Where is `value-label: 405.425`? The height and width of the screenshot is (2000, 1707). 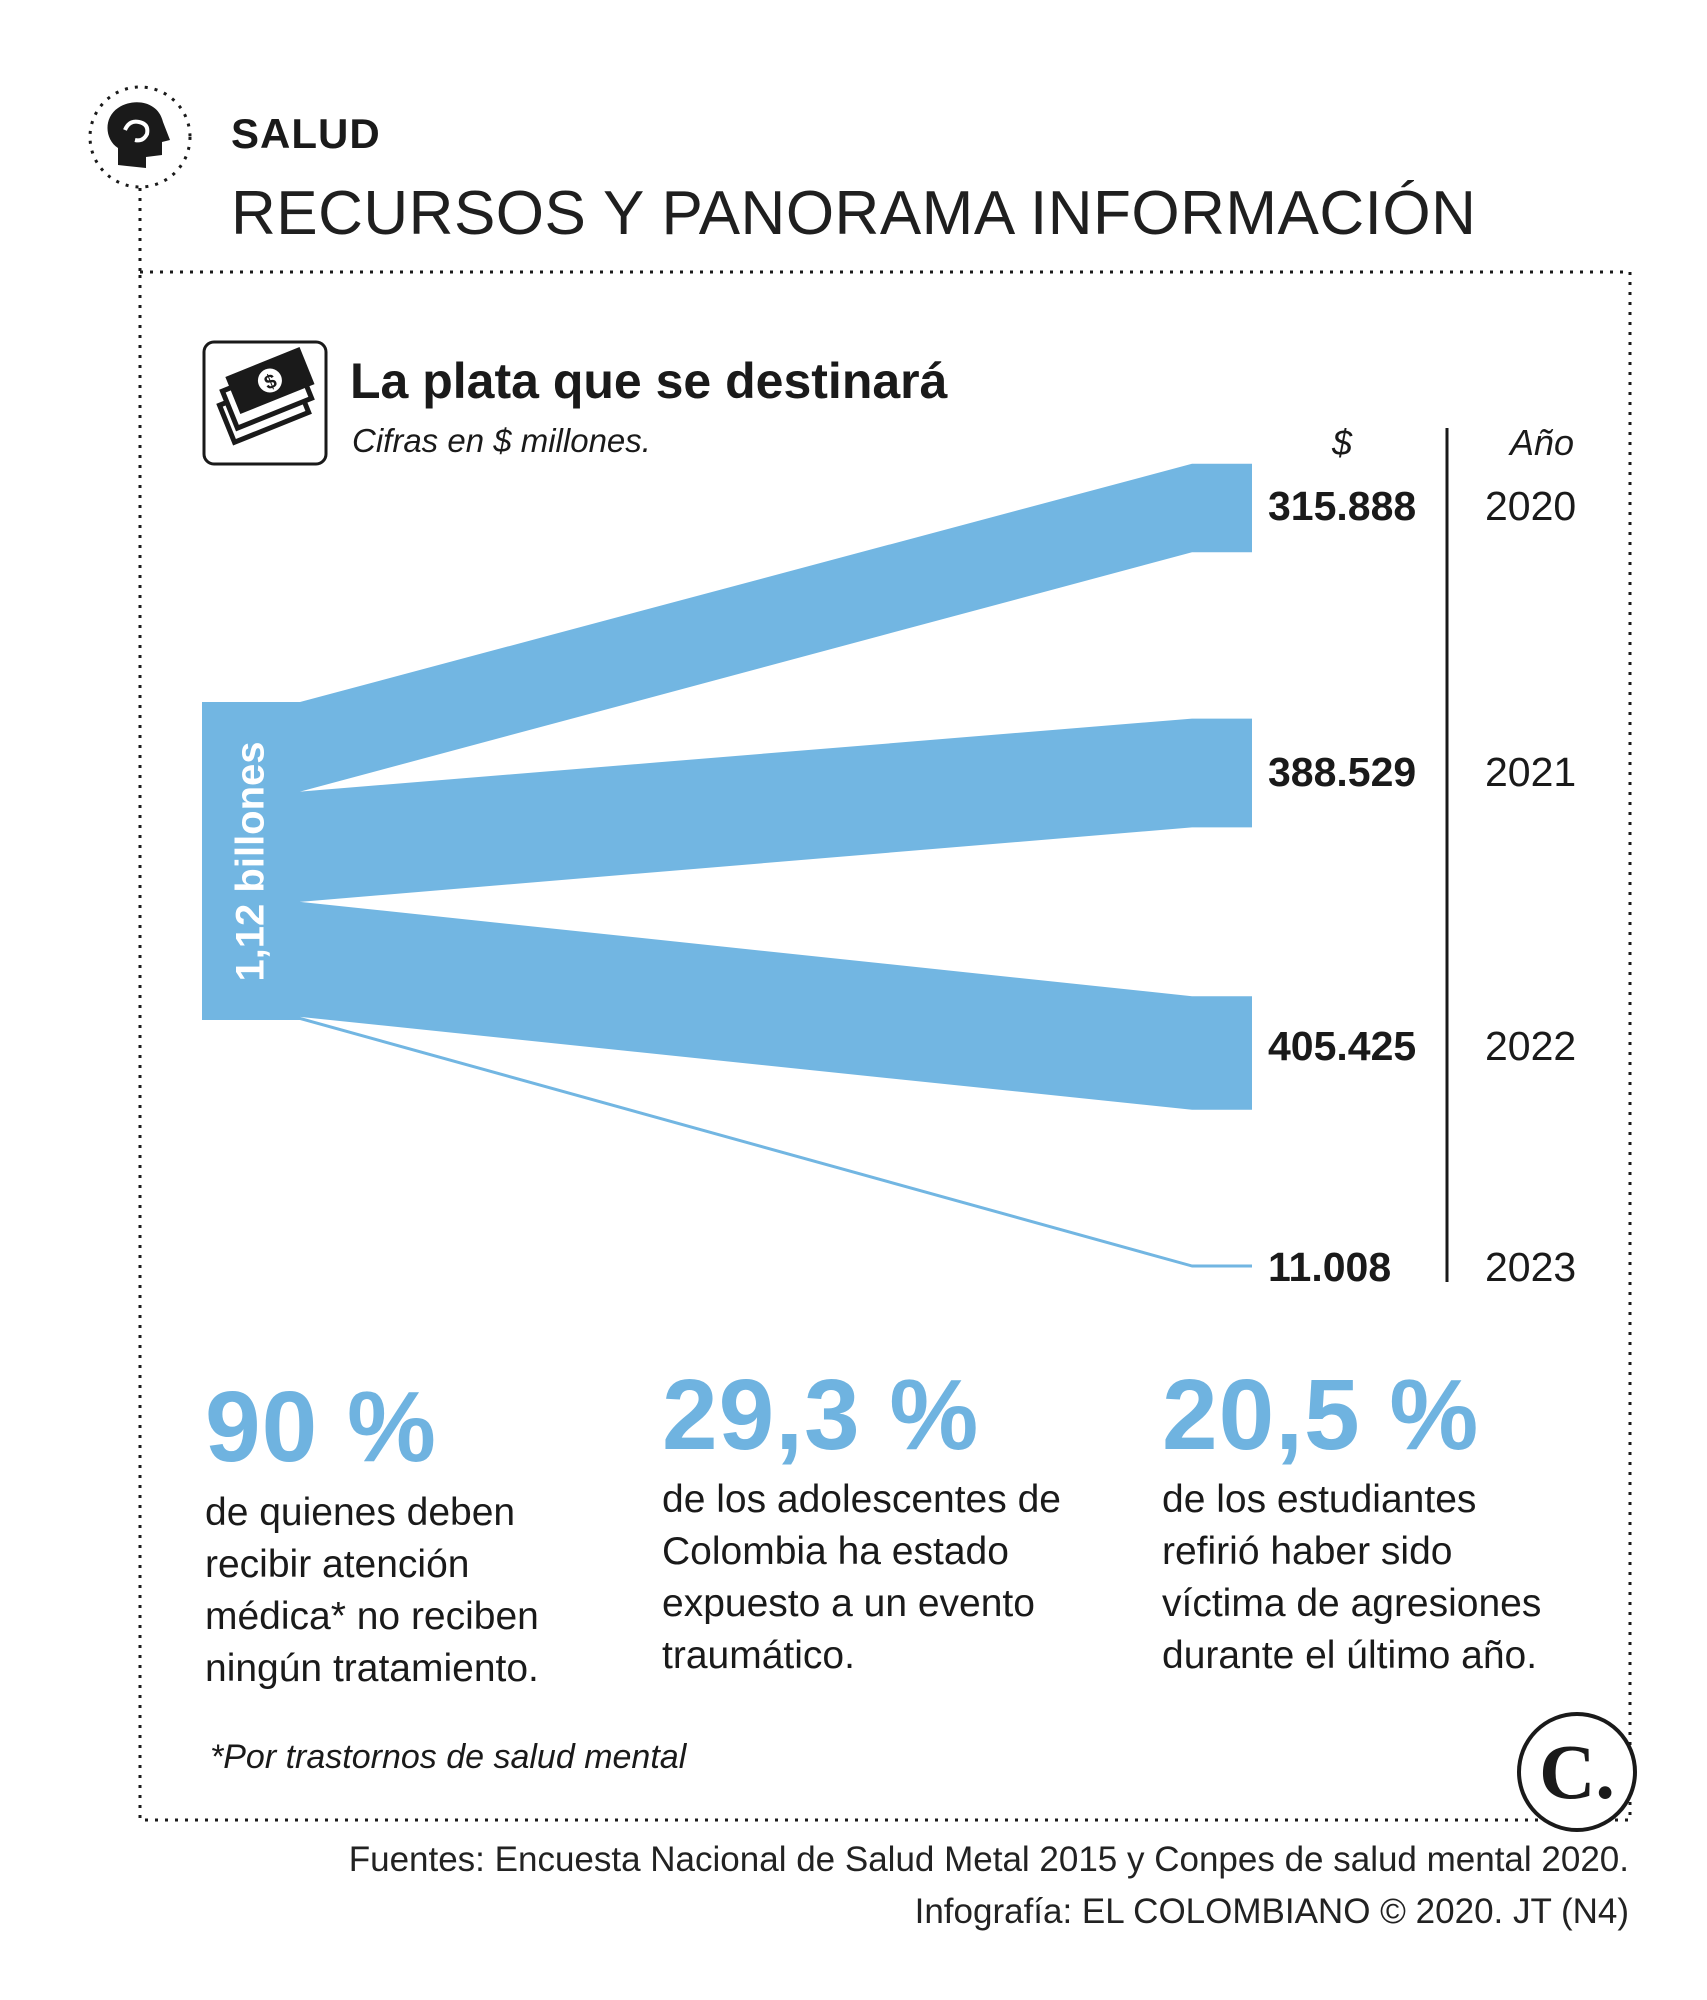 value-label: 405.425 is located at coordinates (1342, 1046).